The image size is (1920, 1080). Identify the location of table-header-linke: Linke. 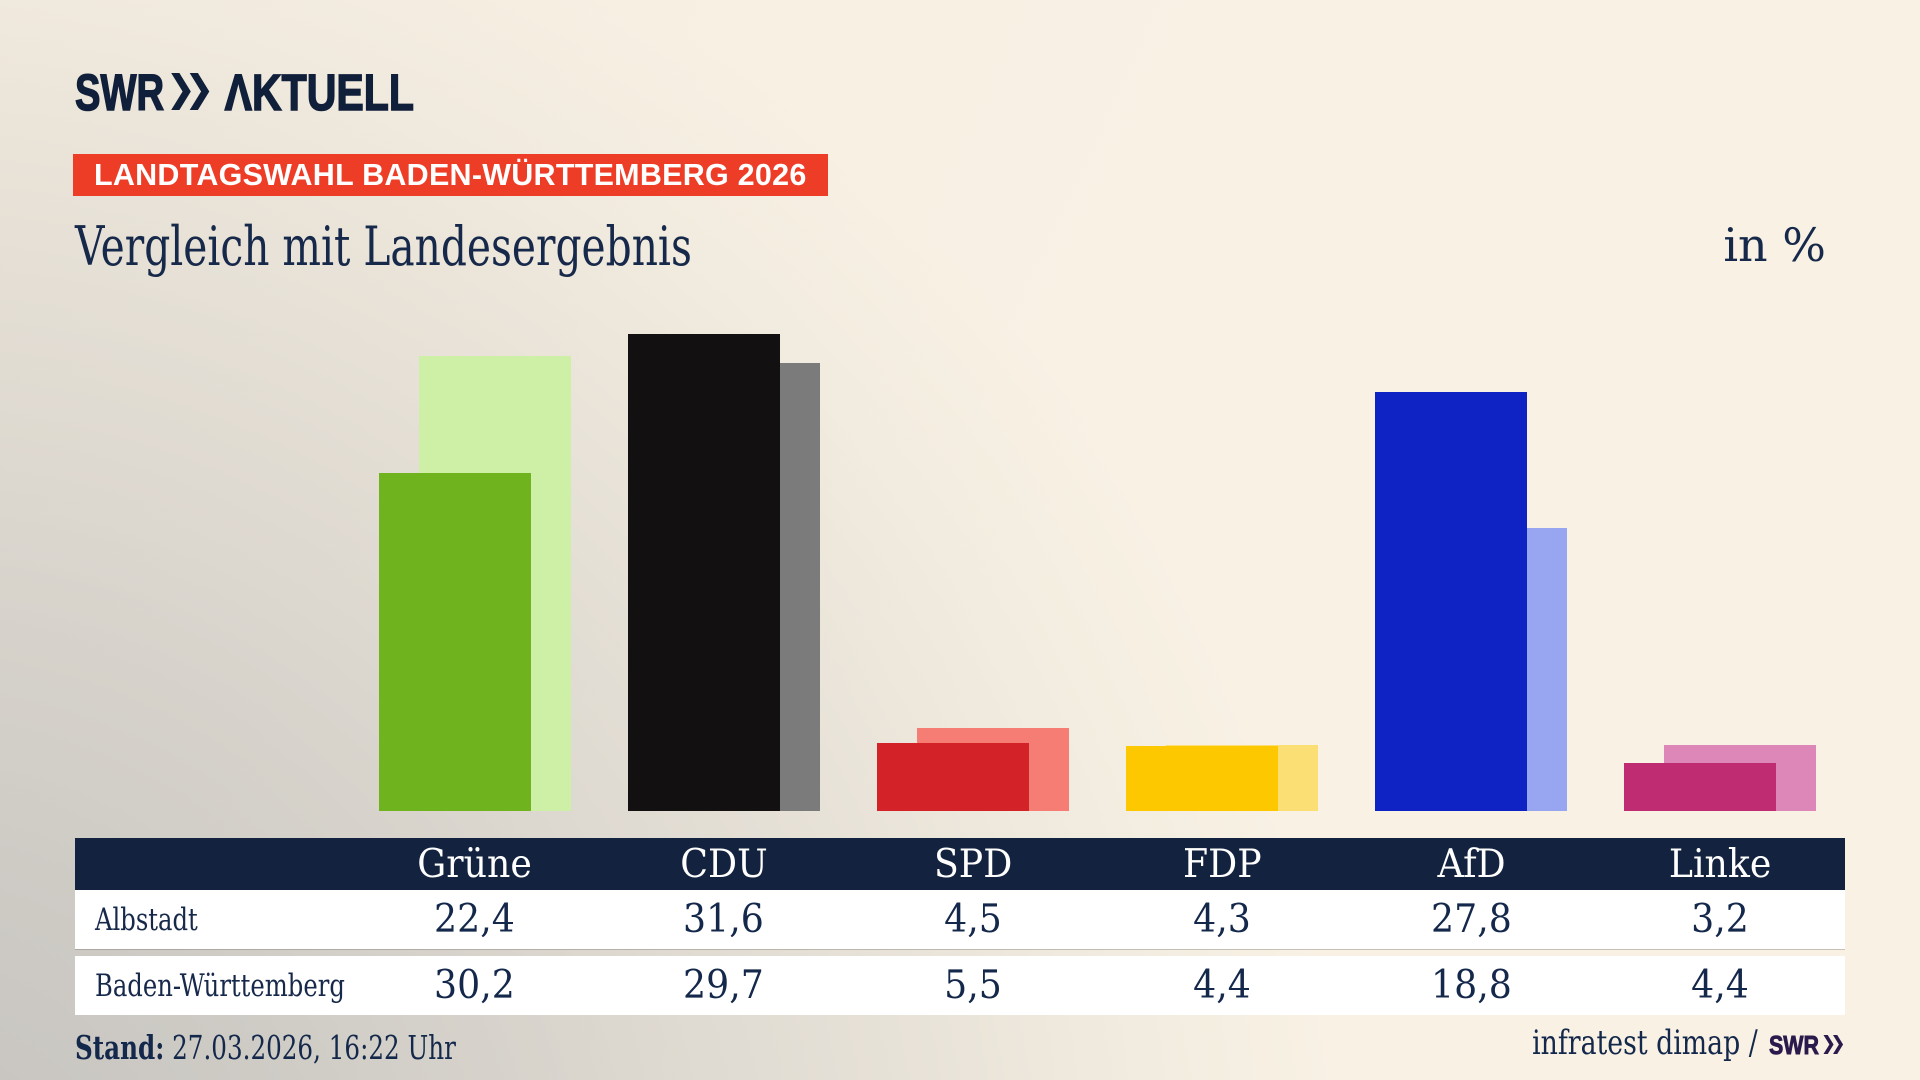
(1720, 864).